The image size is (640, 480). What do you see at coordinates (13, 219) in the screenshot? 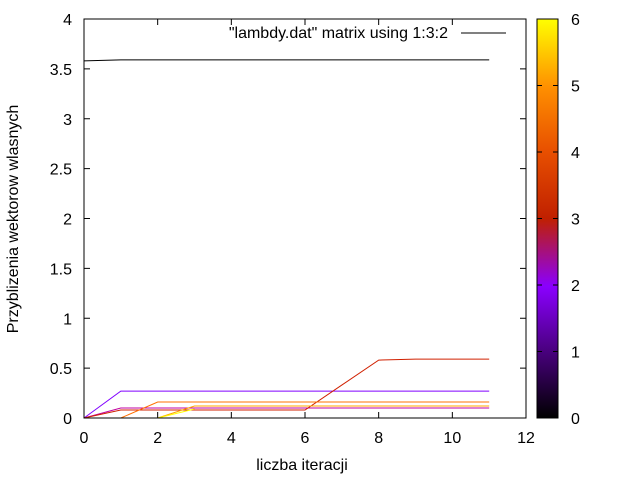
I see `y-axis-label: Przyblizenia wektorow wlasnych` at bounding box center [13, 219].